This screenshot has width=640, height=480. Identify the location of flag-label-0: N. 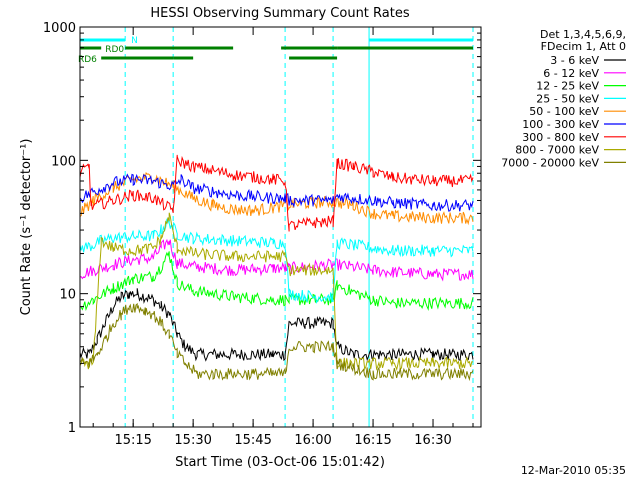
(134, 41).